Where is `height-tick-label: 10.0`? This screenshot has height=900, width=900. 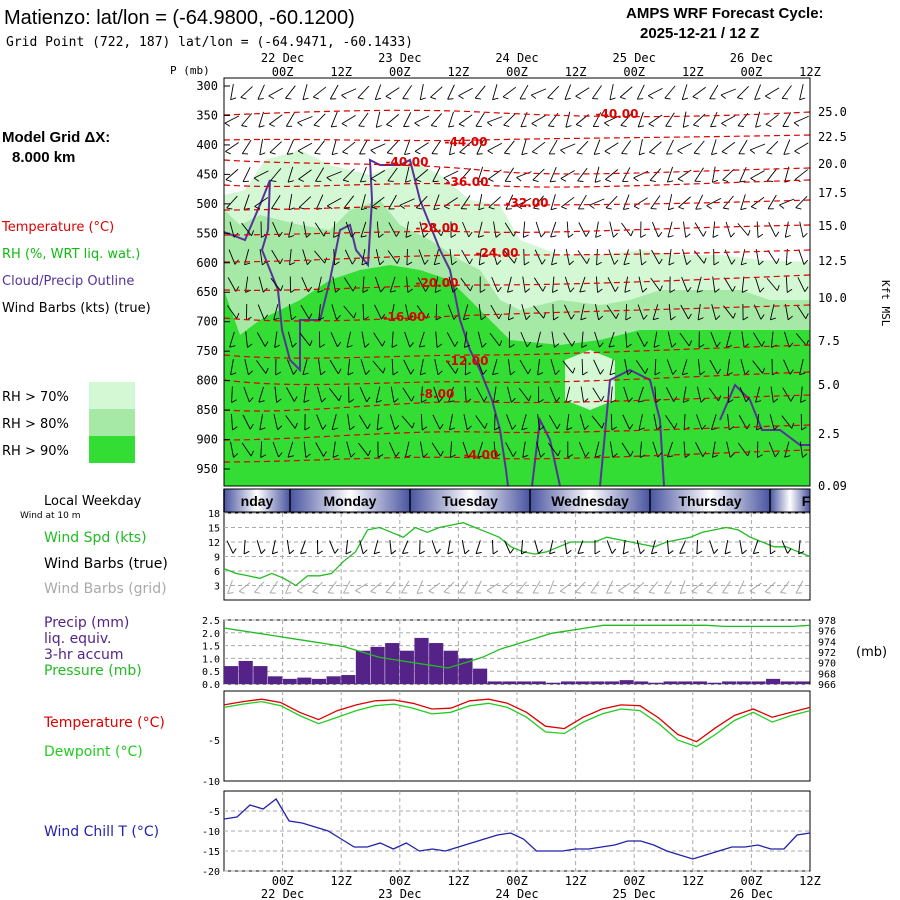 height-tick-label: 10.0 is located at coordinates (832, 298).